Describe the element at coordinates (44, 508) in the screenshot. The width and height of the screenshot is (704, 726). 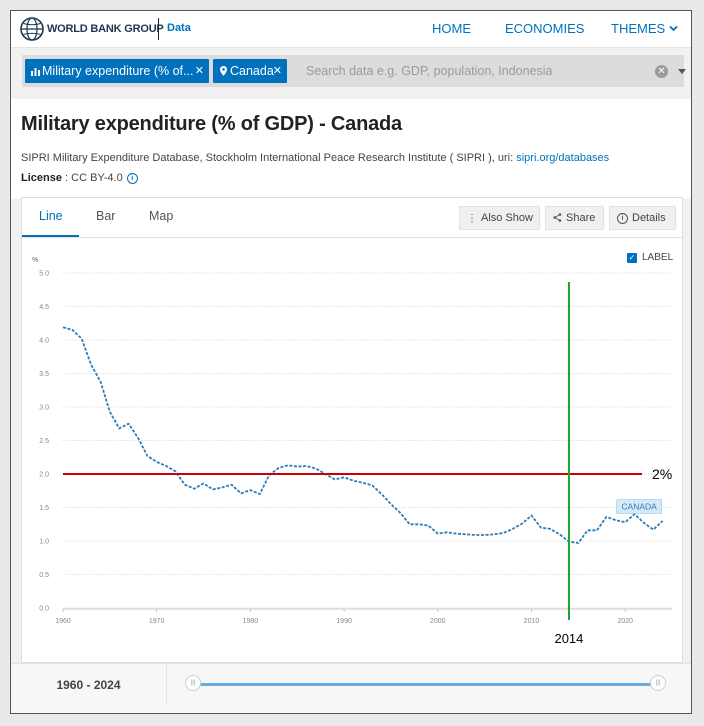
I see `y-tick-label: 1.5` at that location.